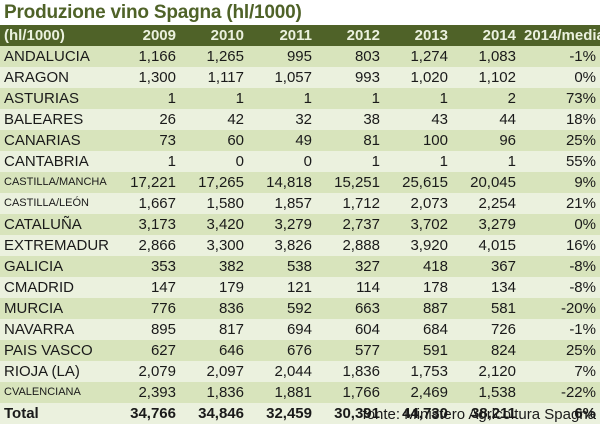 This screenshot has height=426, width=600. Describe the element at coordinates (299, 329) in the screenshot. I see `production-value-cell: 694` at that location.